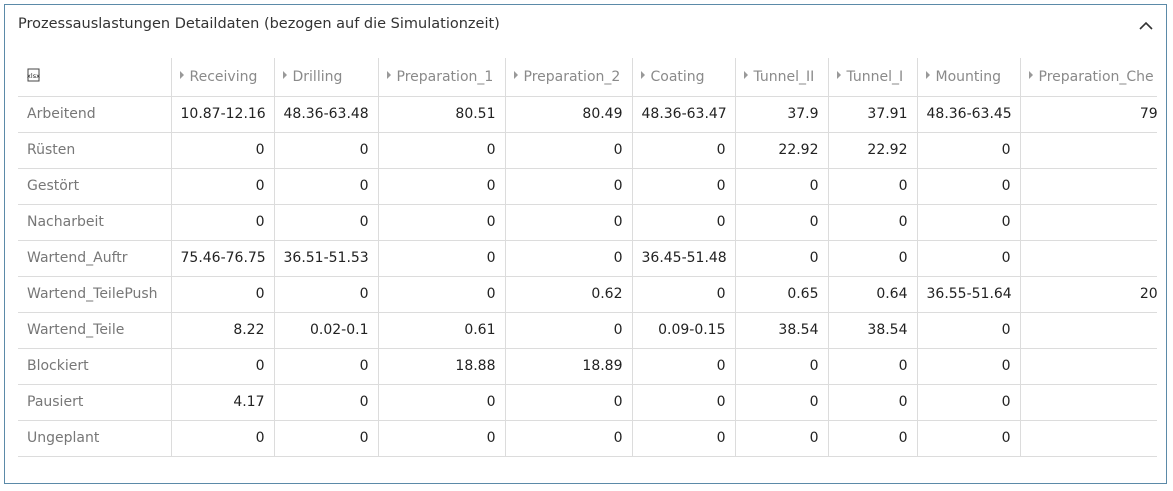 This screenshot has height=491, width=1173. I want to click on table-row: Nacharbeit 0 0 0 0 0 0 0 0, so click(587, 222).